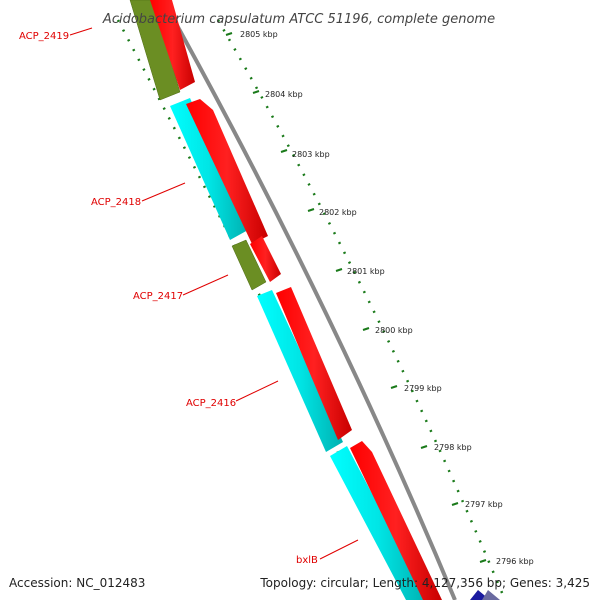 The width and height of the screenshot is (600, 600). I want to click on tick-label: 2799 kbp, so click(423, 388).